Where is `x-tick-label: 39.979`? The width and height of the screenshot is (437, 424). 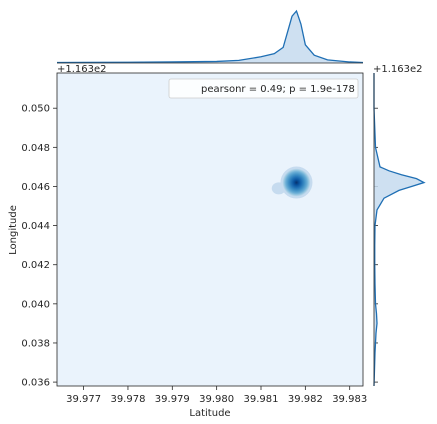 x-tick-label: 39.979 is located at coordinates (172, 399).